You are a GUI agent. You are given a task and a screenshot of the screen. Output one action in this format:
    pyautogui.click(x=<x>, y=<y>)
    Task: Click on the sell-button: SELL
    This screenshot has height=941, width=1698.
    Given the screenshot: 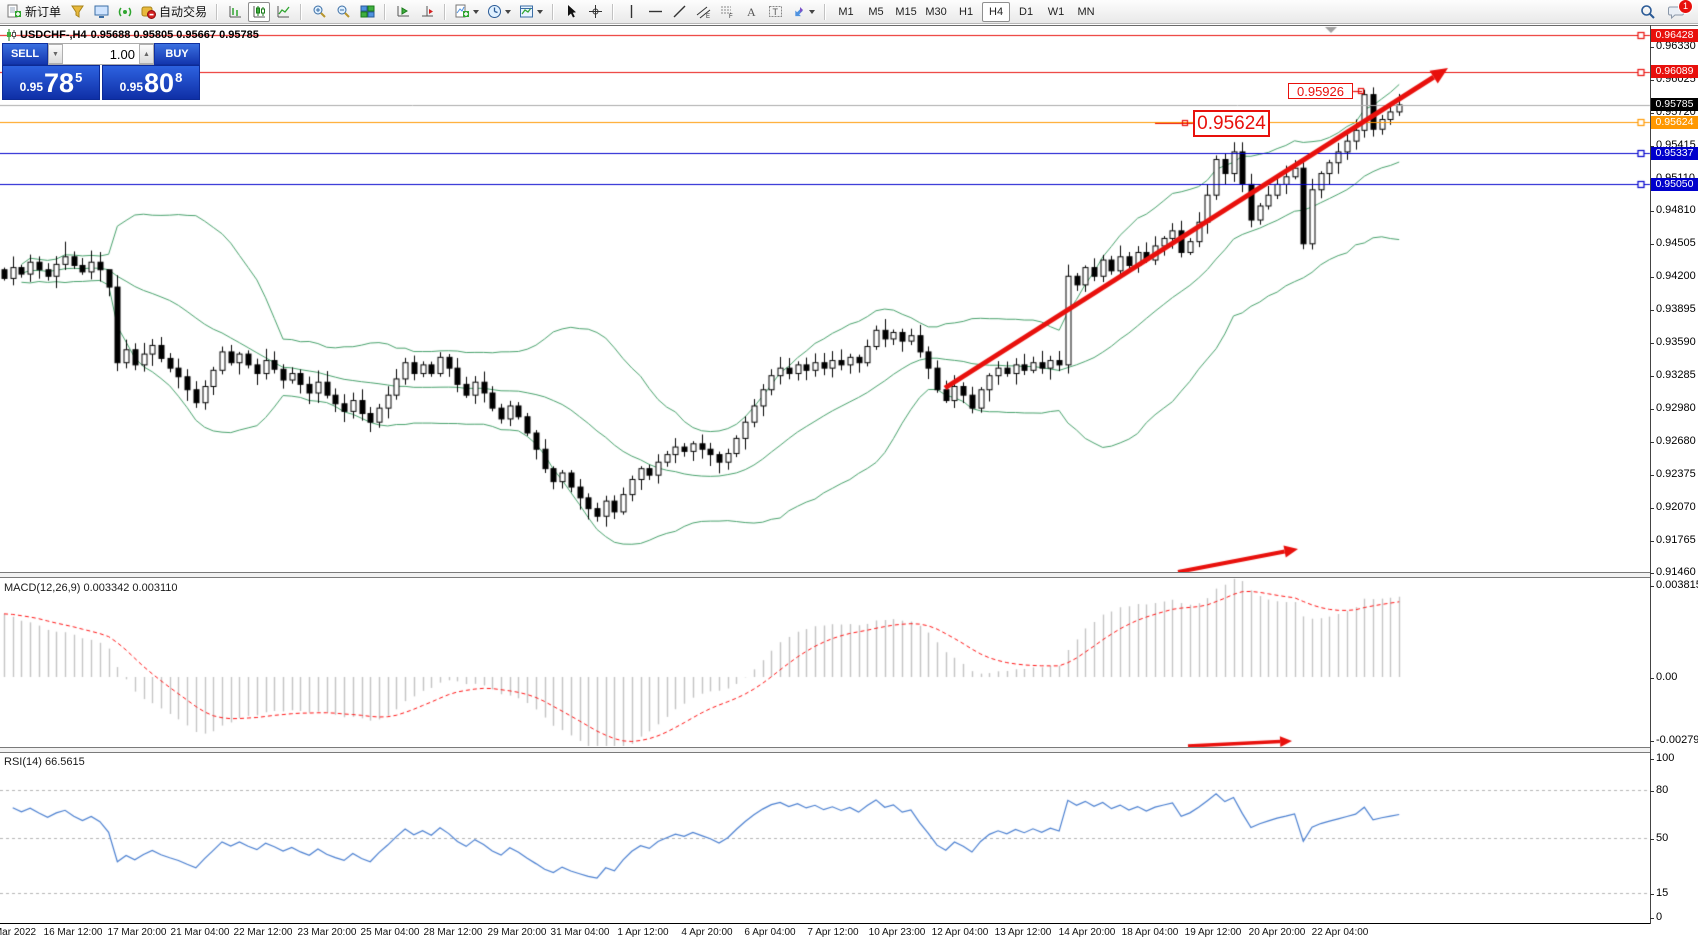 What is the action you would take?
    pyautogui.click(x=25, y=54)
    